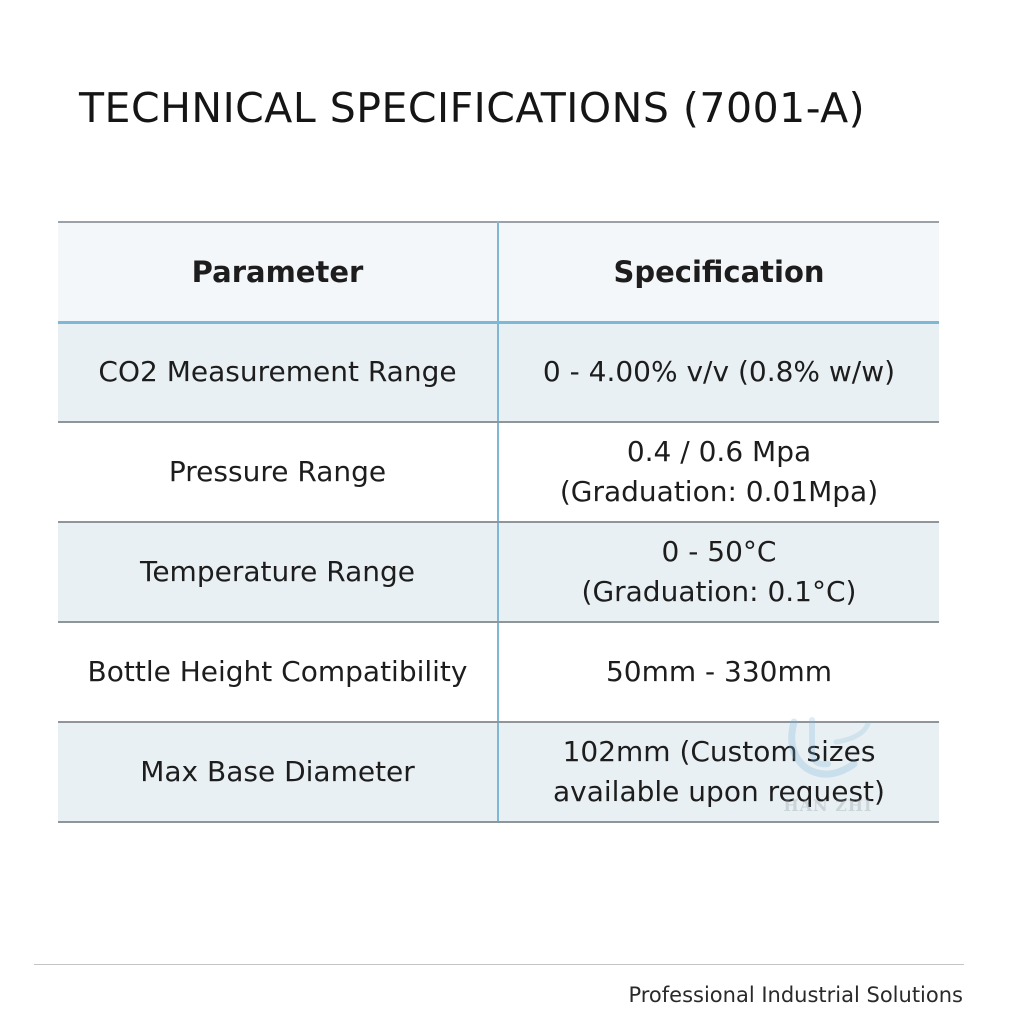 This screenshot has width=1024, height=1024. I want to click on specification-line: 102mm (Custom sizes, so click(719, 751).